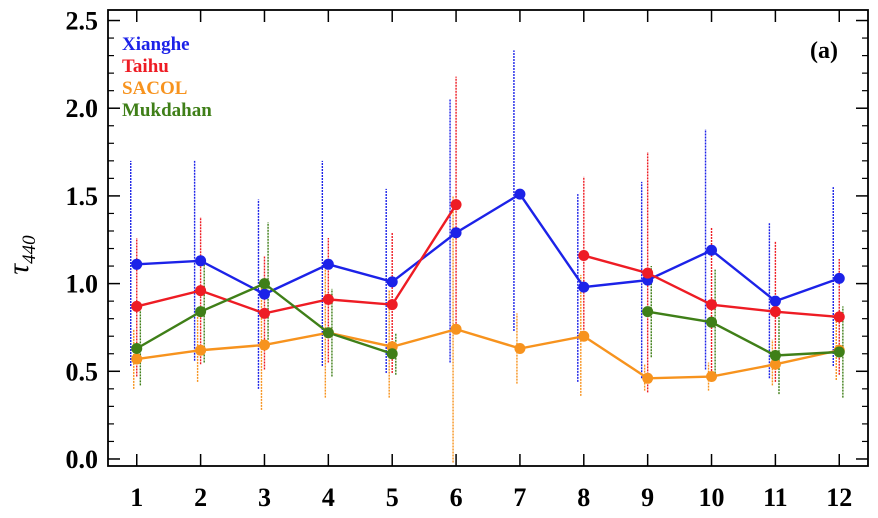  I want to click on y-axis-label: τ440, so click(21, 255).